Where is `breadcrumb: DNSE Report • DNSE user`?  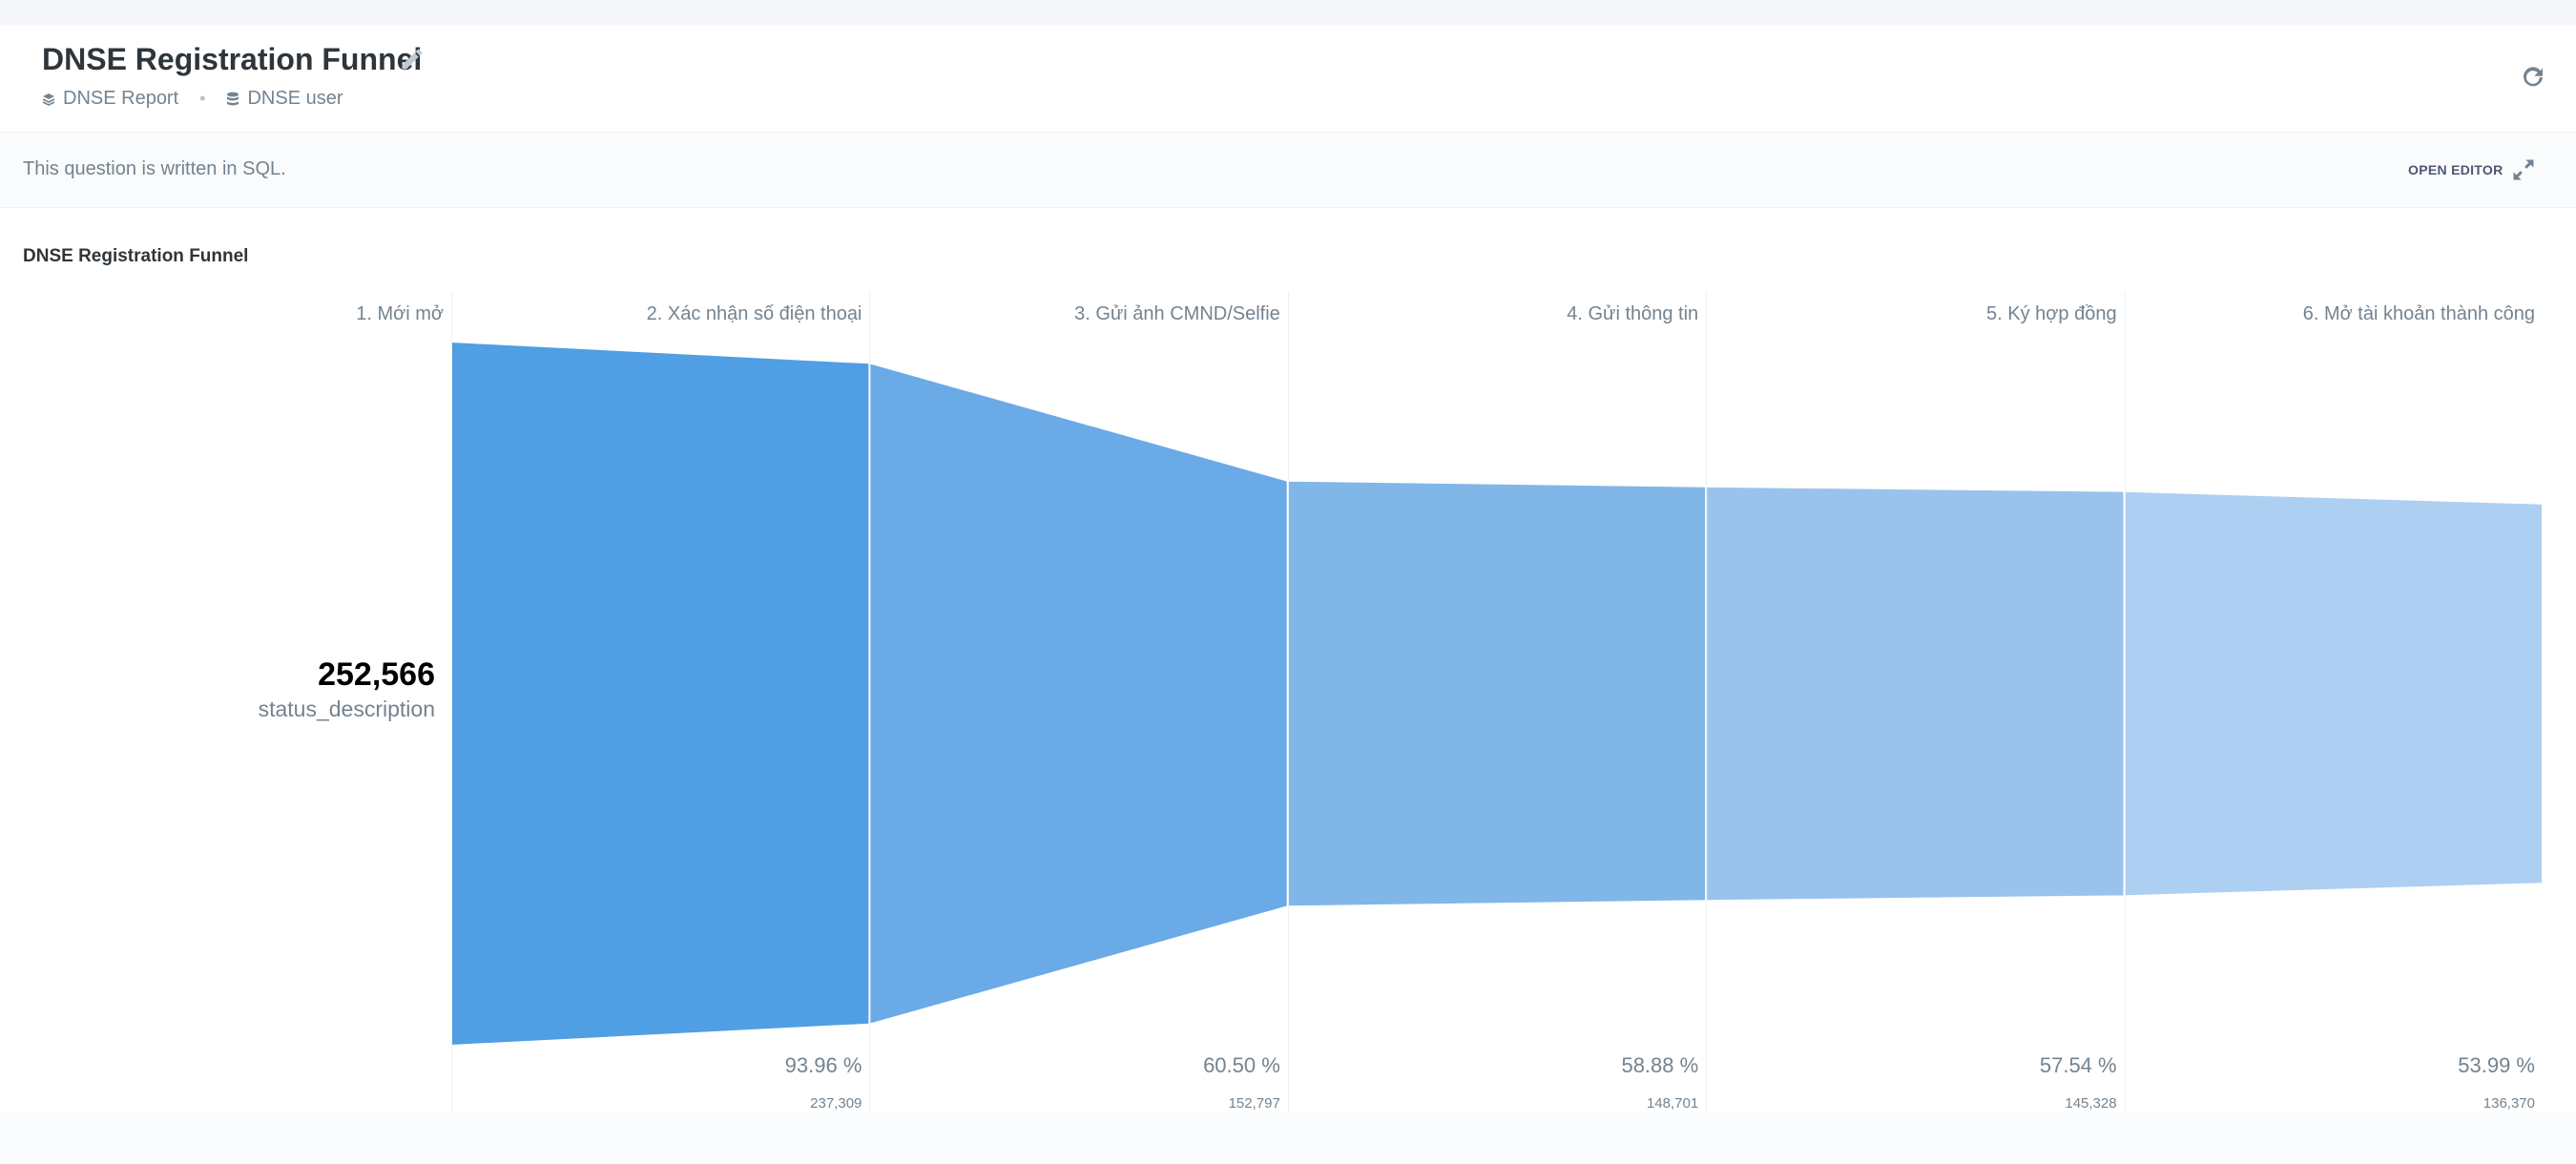 breadcrumb: DNSE Report • DNSE user is located at coordinates (192, 99).